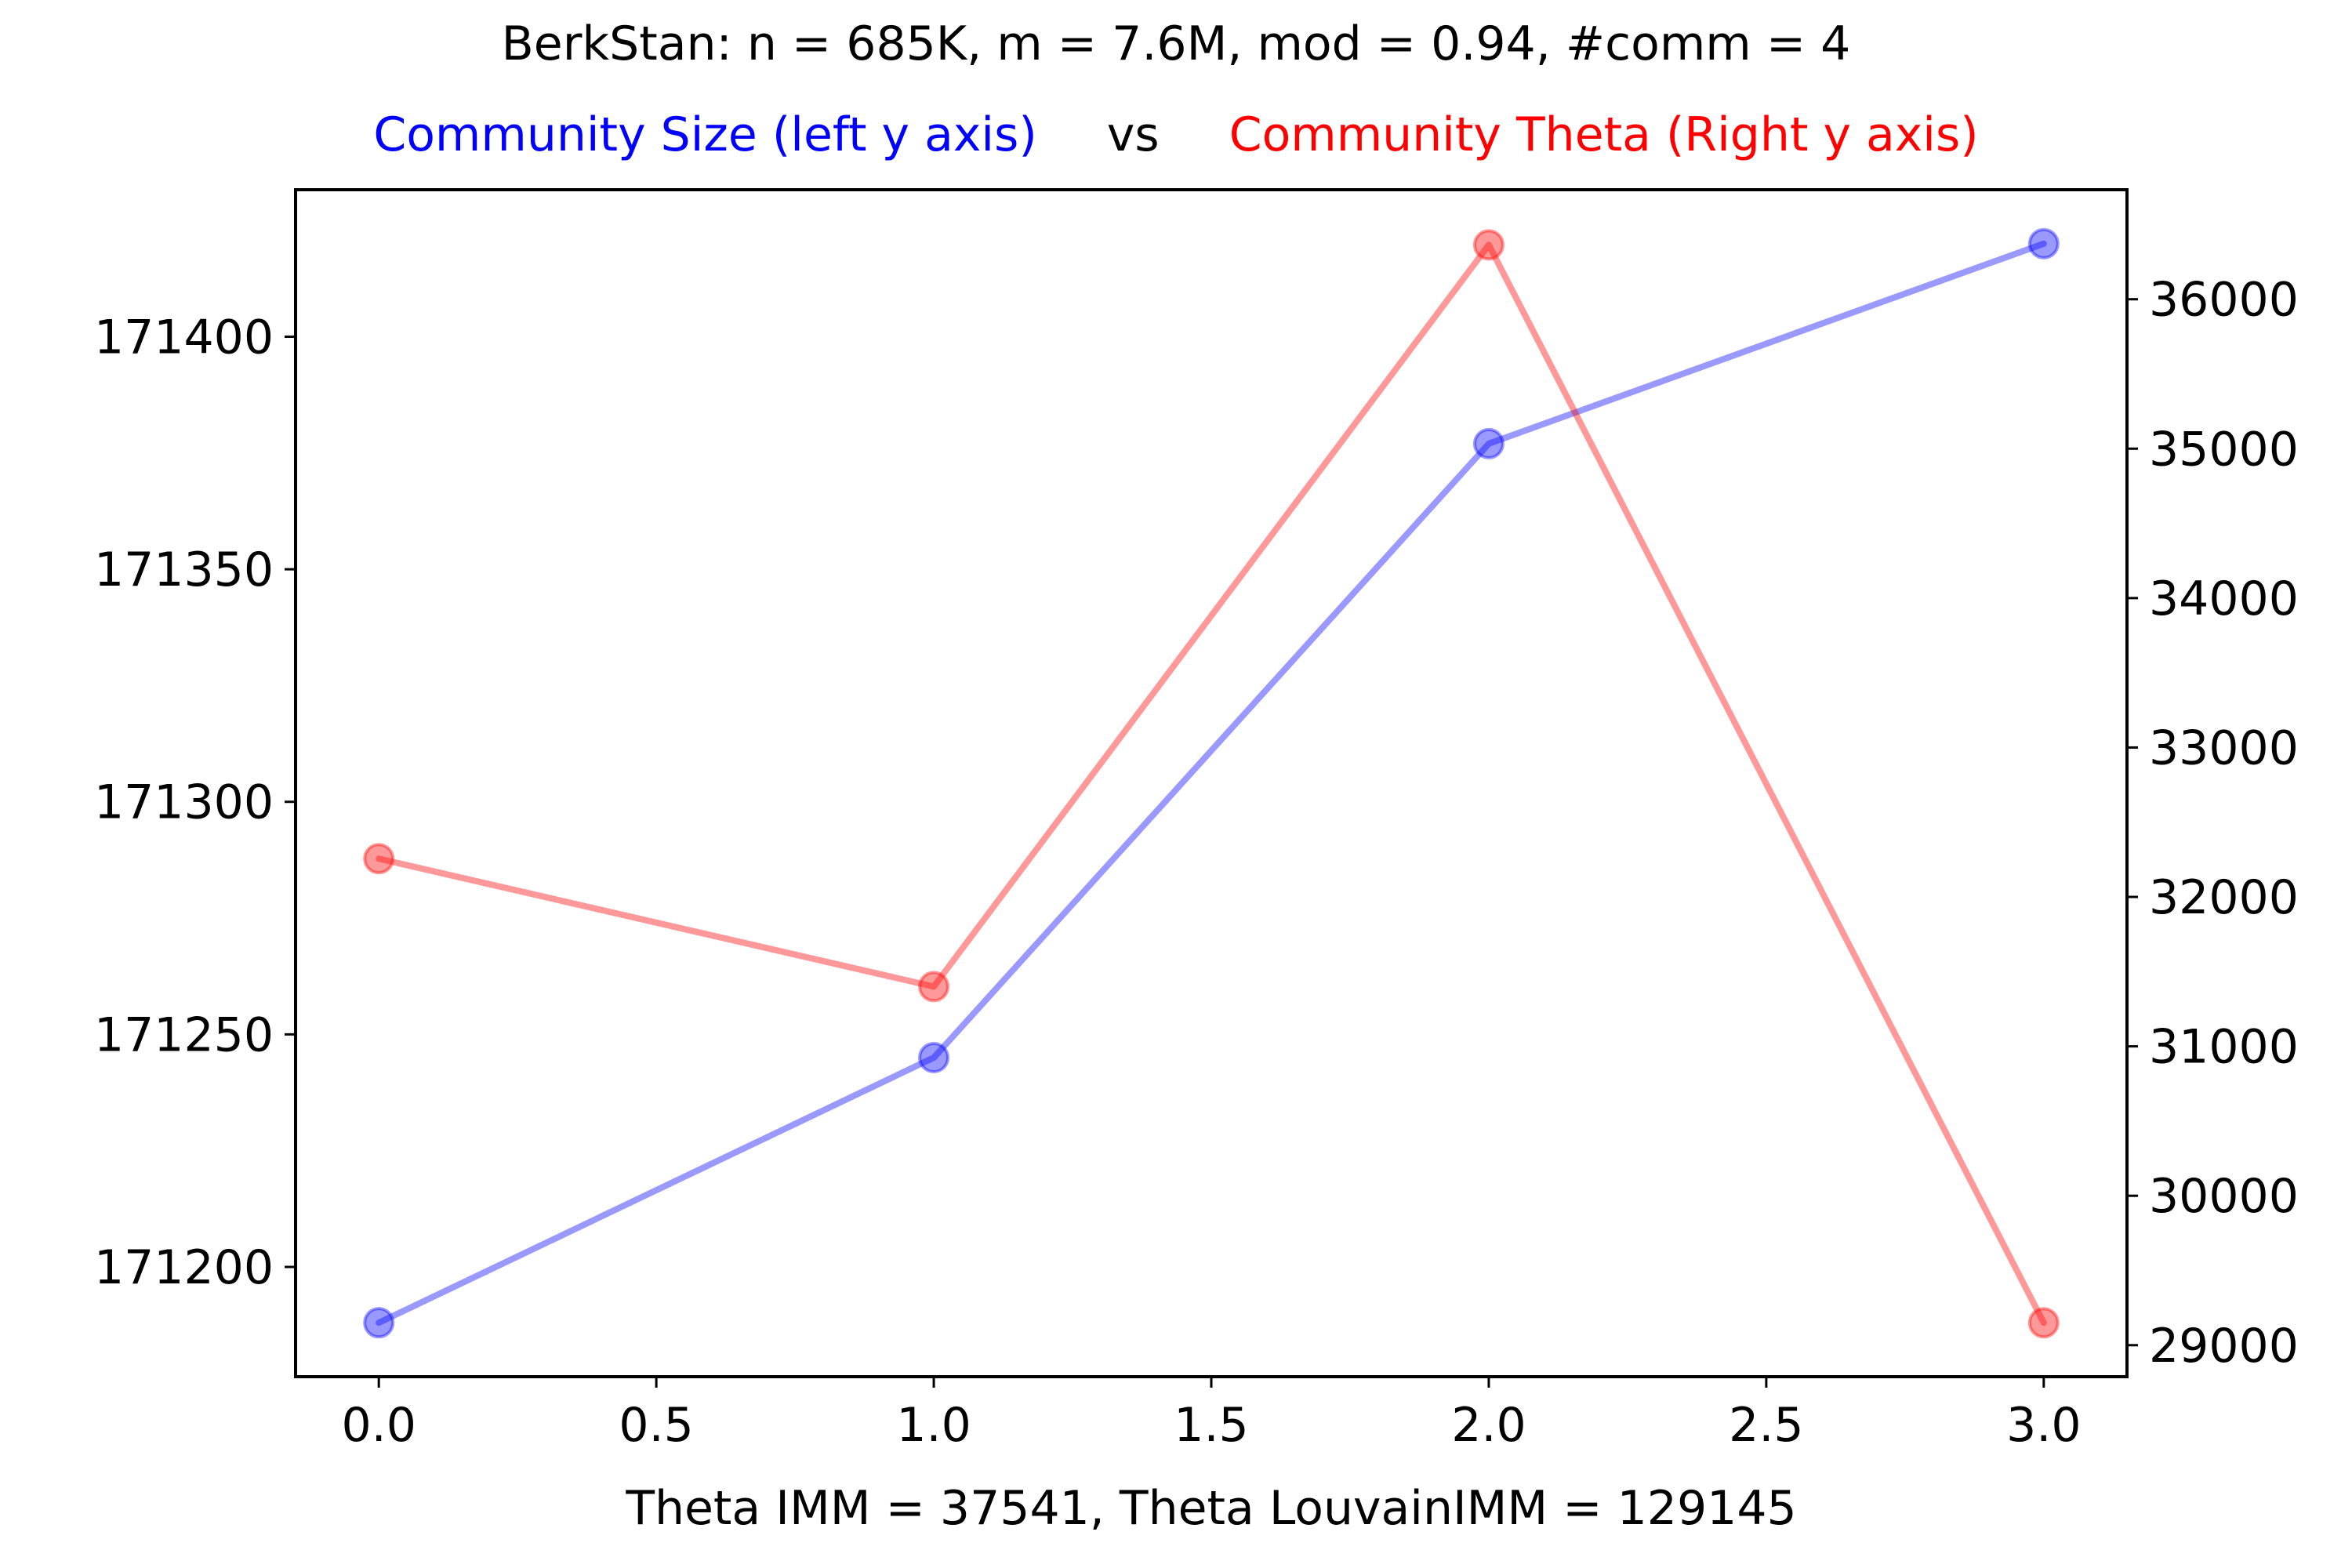 This screenshot has width=2352, height=1568. I want to click on x-tick-label: 2.5, so click(1766, 1425).